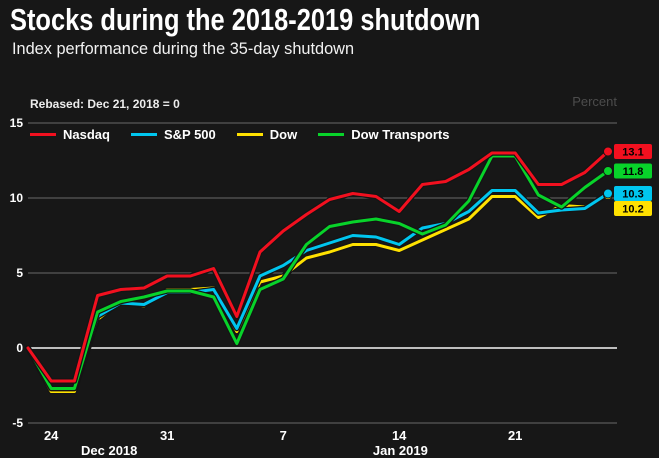 Image resolution: width=659 pixels, height=458 pixels. I want to click on y-tick-label-5: 5, so click(19, 273).